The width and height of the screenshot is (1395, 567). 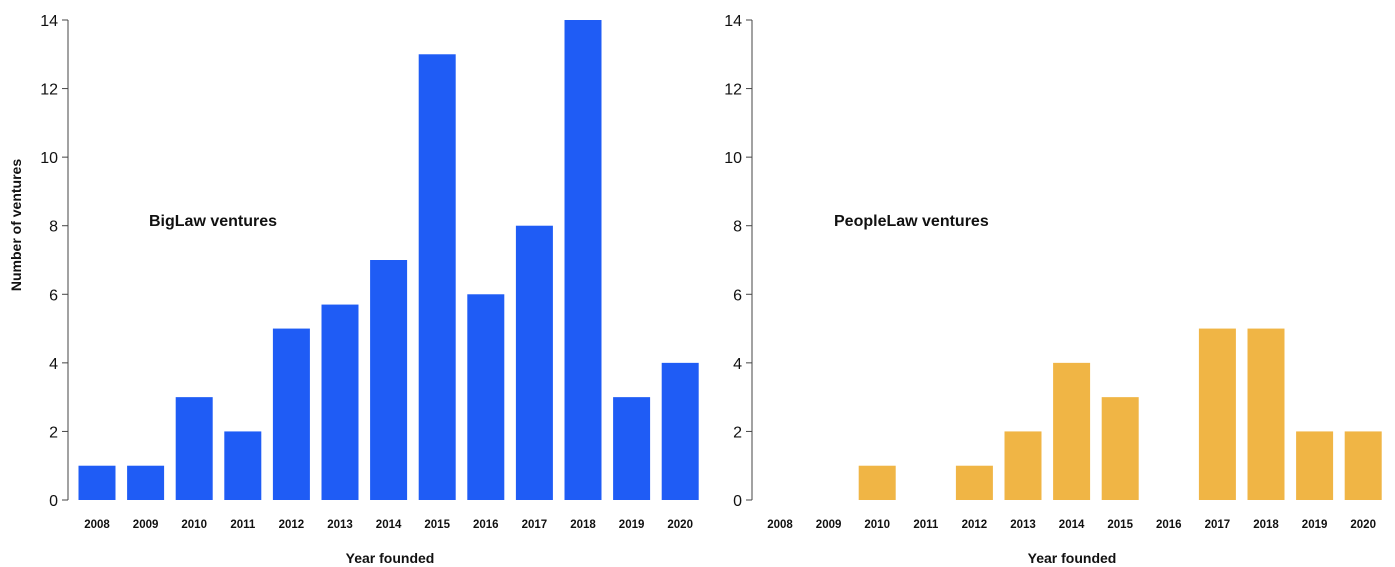 What do you see at coordinates (486, 397) in the screenshot?
I see `bar-2016` at bounding box center [486, 397].